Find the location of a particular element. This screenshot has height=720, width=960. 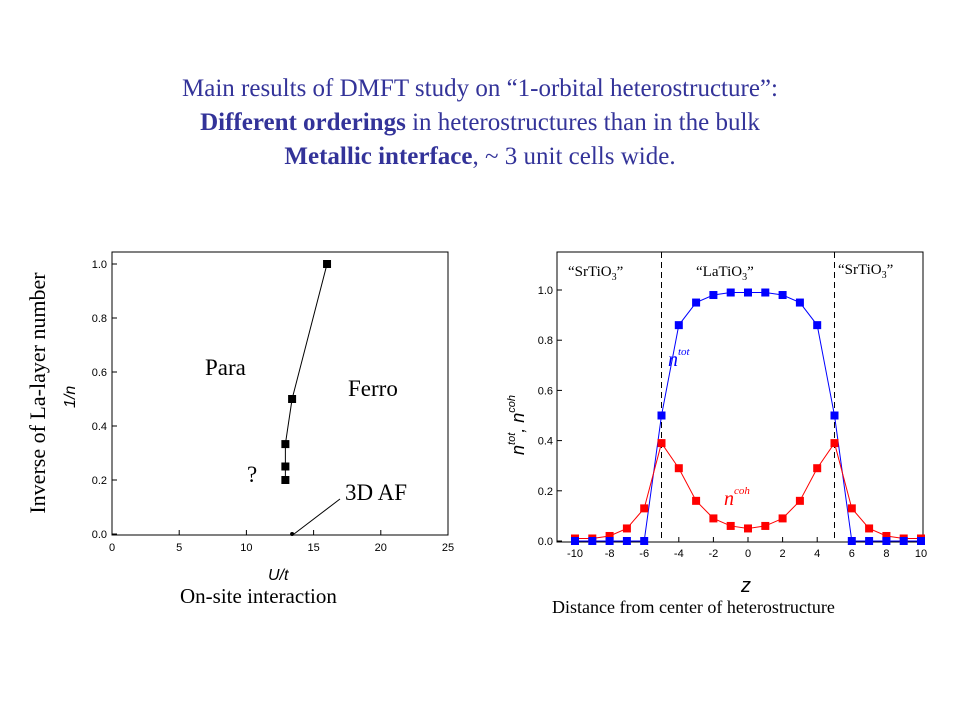

right-ytick-label: 0.8 is located at coordinates (545, 341).